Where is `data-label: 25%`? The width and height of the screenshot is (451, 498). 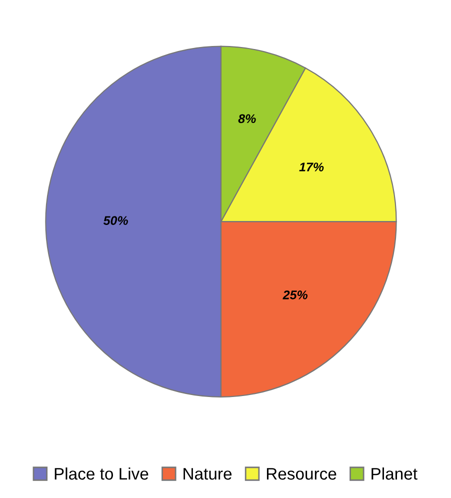
data-label: 25% is located at coordinates (295, 295).